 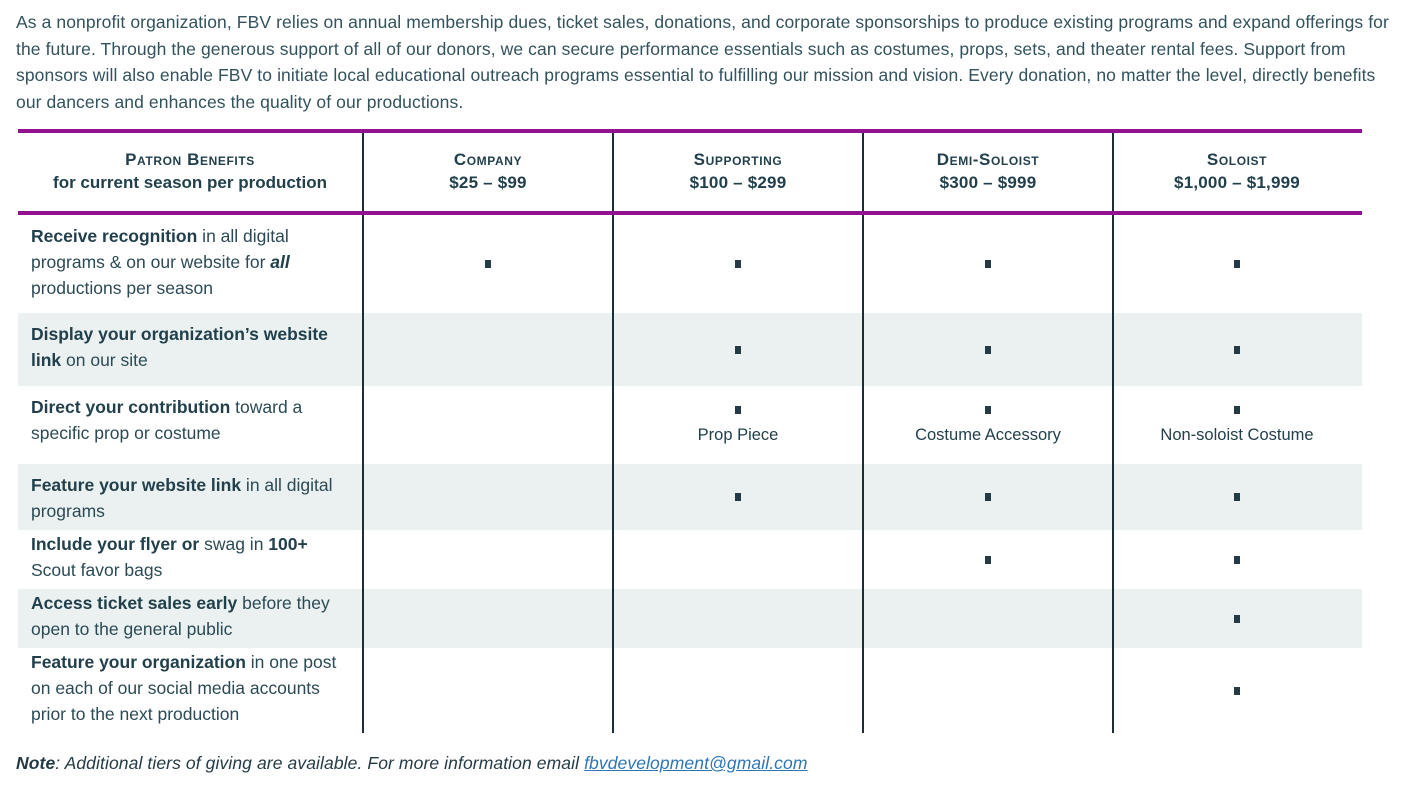 I want to click on benefit-label-segment: Access ticket sales early, so click(x=134, y=603).